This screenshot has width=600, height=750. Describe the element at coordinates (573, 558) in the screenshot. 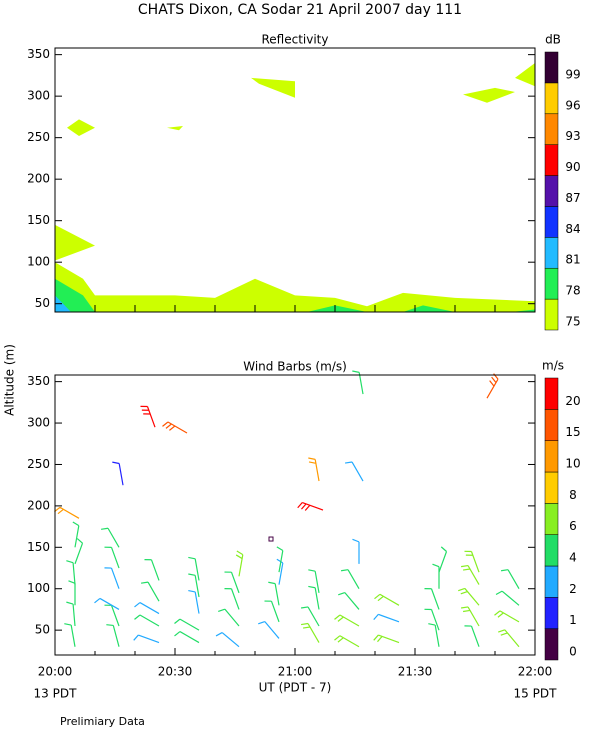

I see `colorbar-label: 4` at that location.